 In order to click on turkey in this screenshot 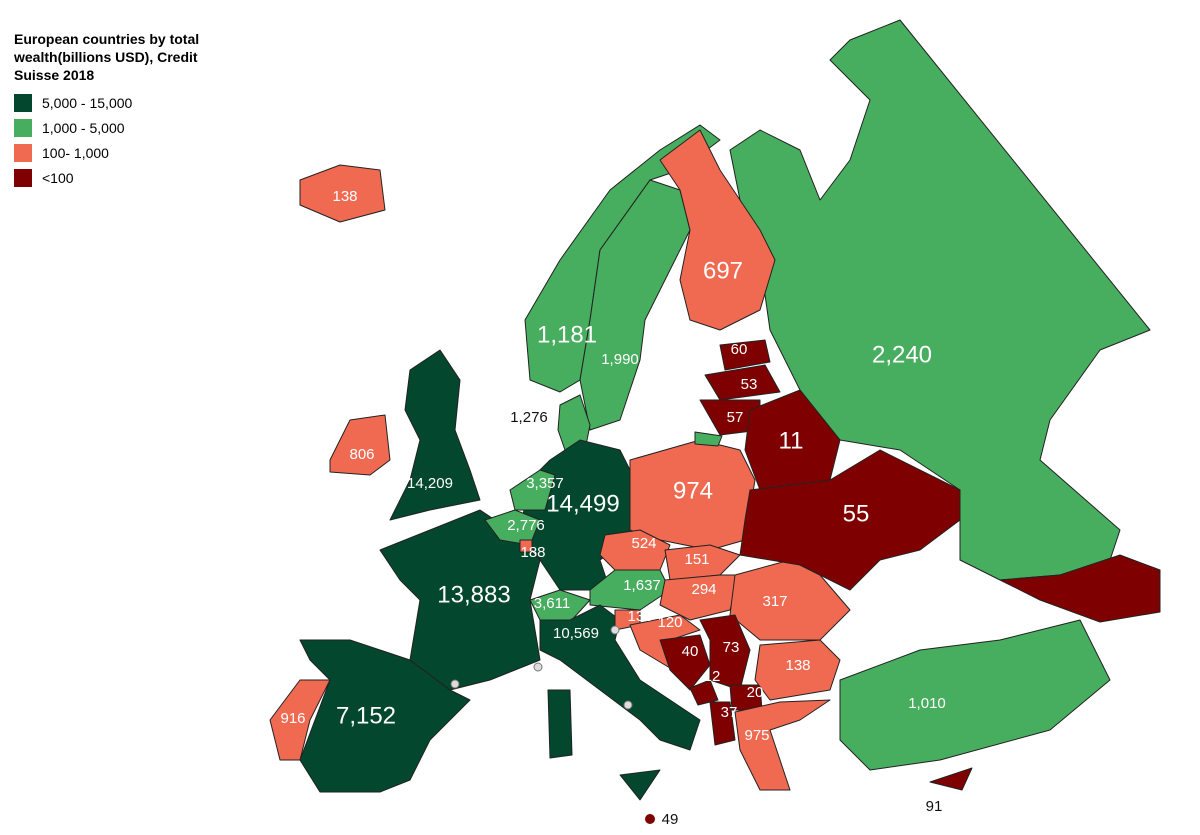, I will do `click(975, 695)`.